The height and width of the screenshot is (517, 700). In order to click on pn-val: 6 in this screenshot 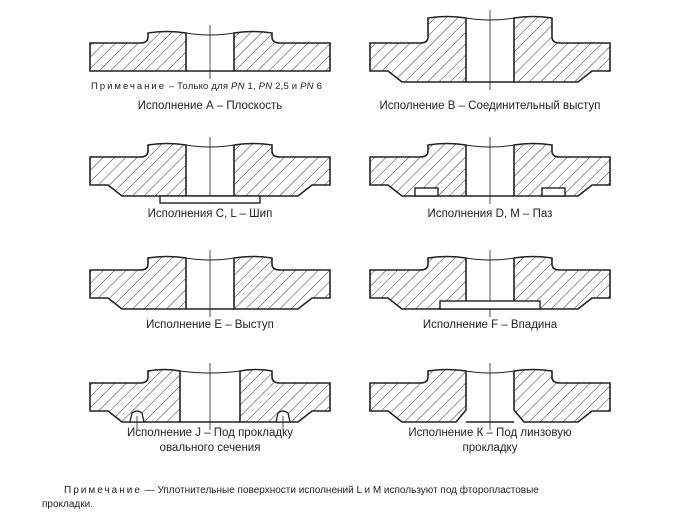, I will do `click(318, 86)`.